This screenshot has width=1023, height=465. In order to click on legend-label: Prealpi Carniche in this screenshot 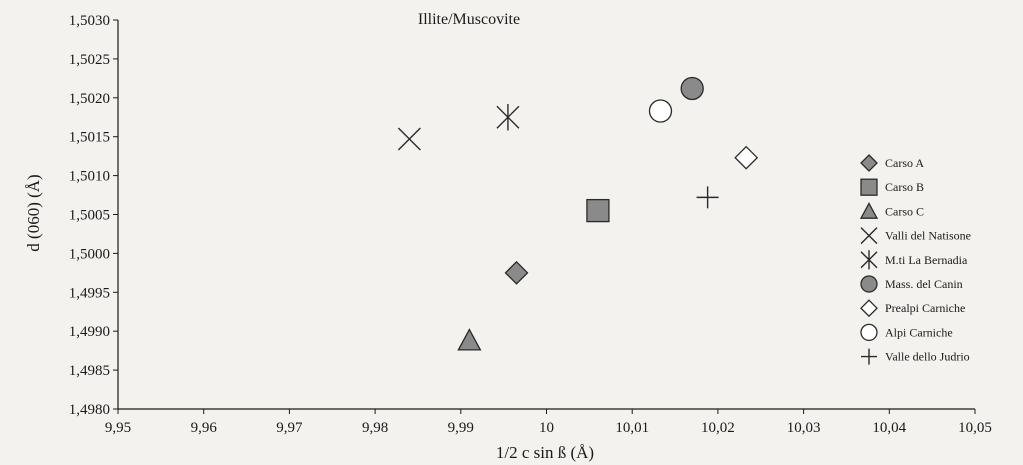, I will do `click(925, 308)`.